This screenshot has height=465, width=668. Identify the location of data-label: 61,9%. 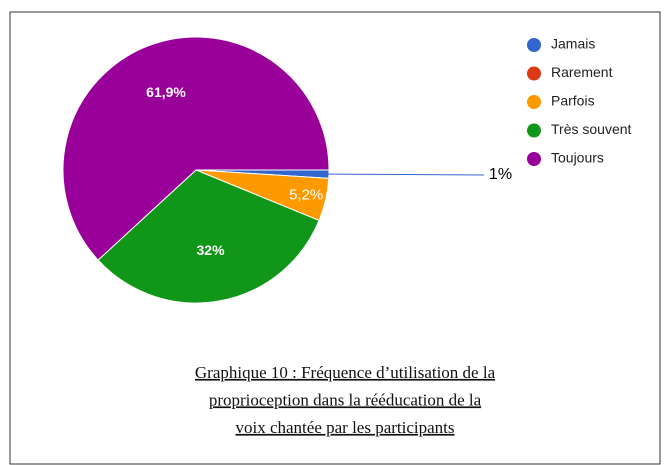
(166, 92).